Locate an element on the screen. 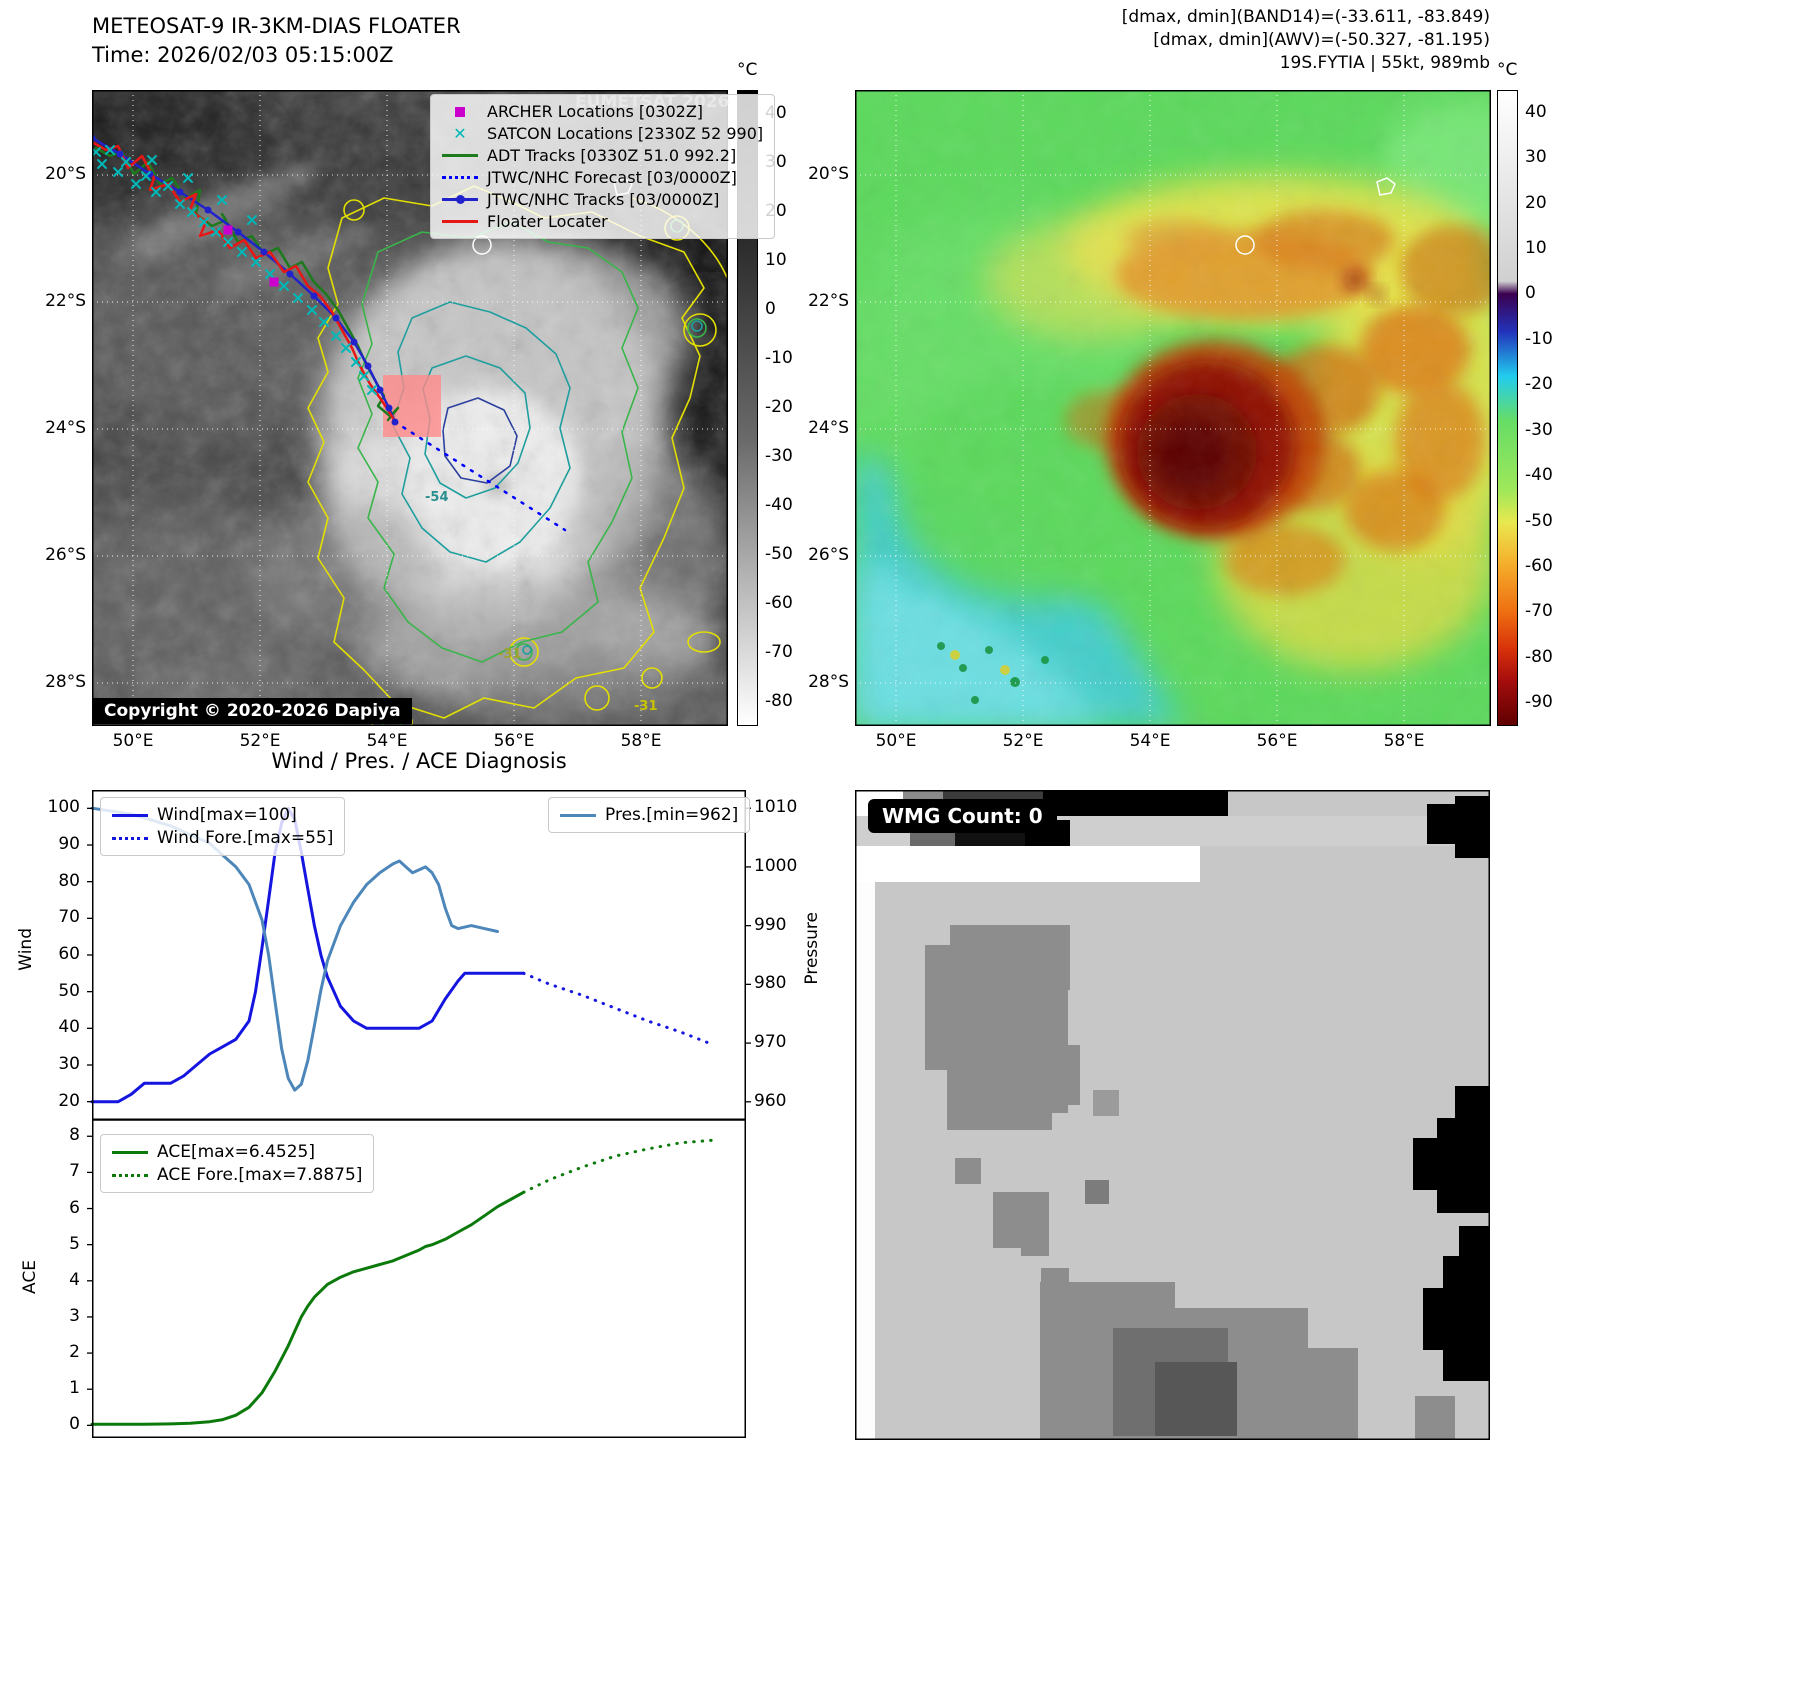 The image size is (1797, 1690). ace-legend: ACE[max=6.4525] ACE Fore.[max=7.8875] is located at coordinates (237, 1163).